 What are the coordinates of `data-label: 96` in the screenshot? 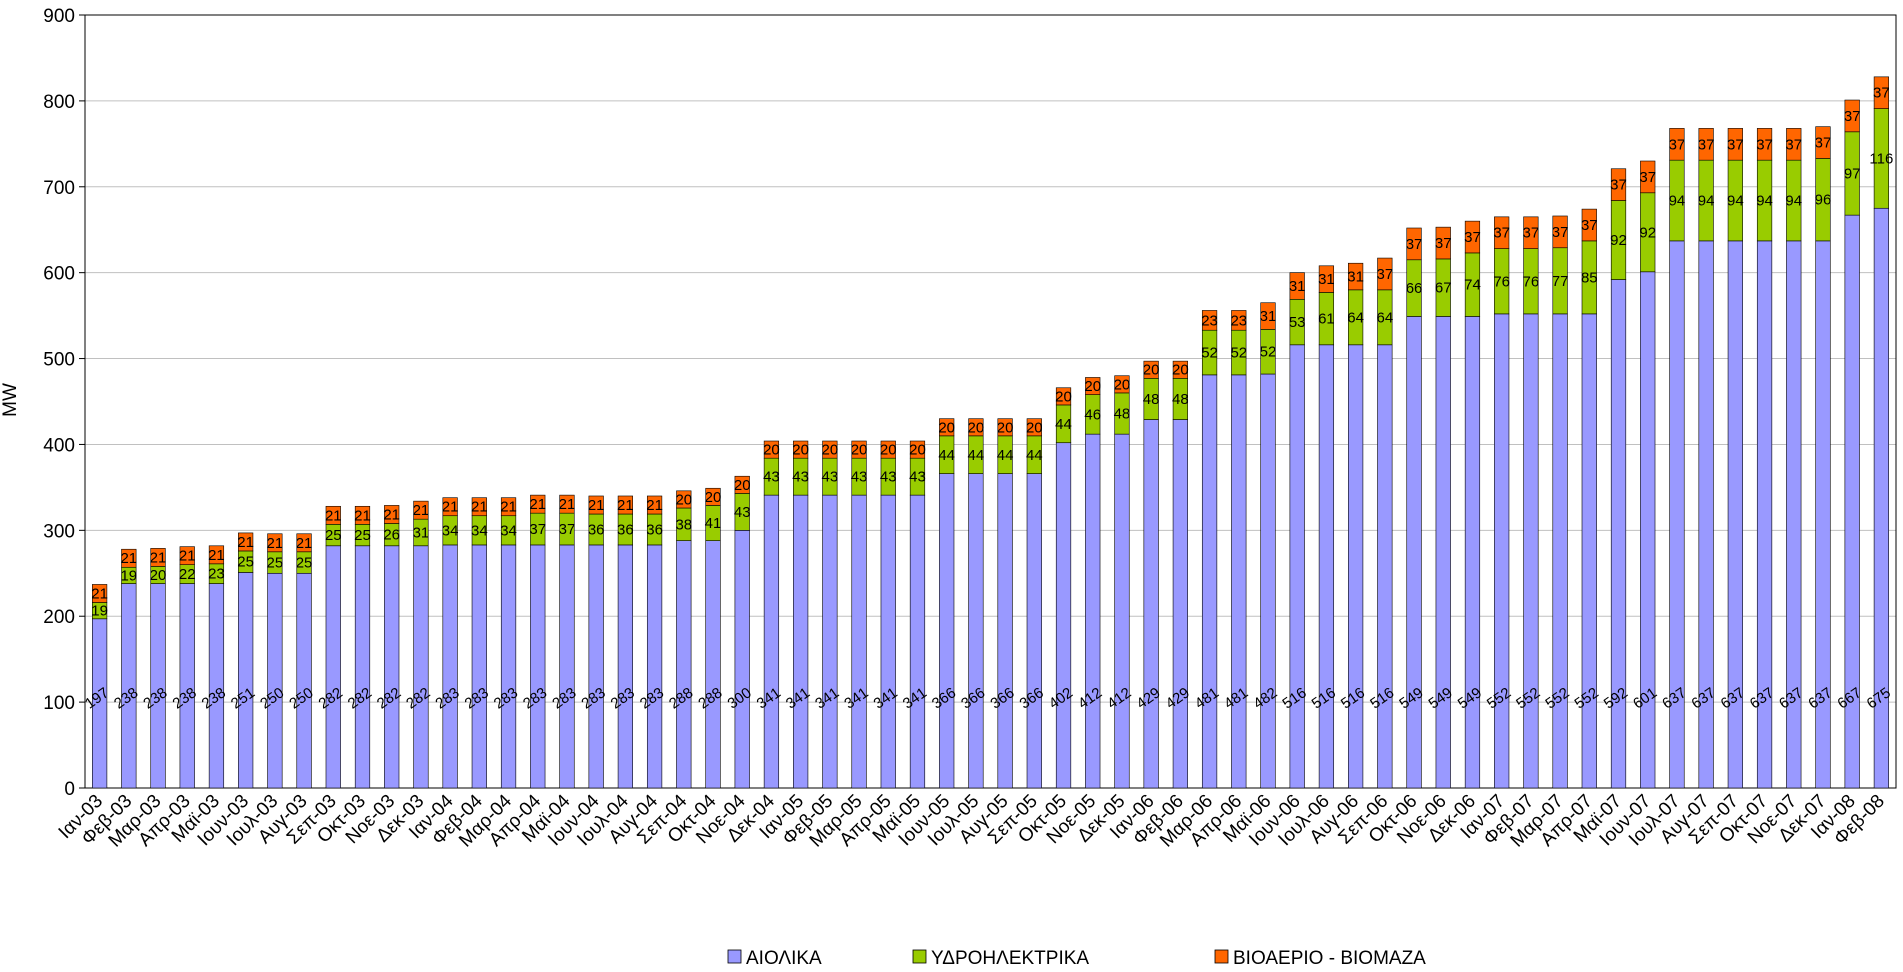 It's located at (1823, 200).